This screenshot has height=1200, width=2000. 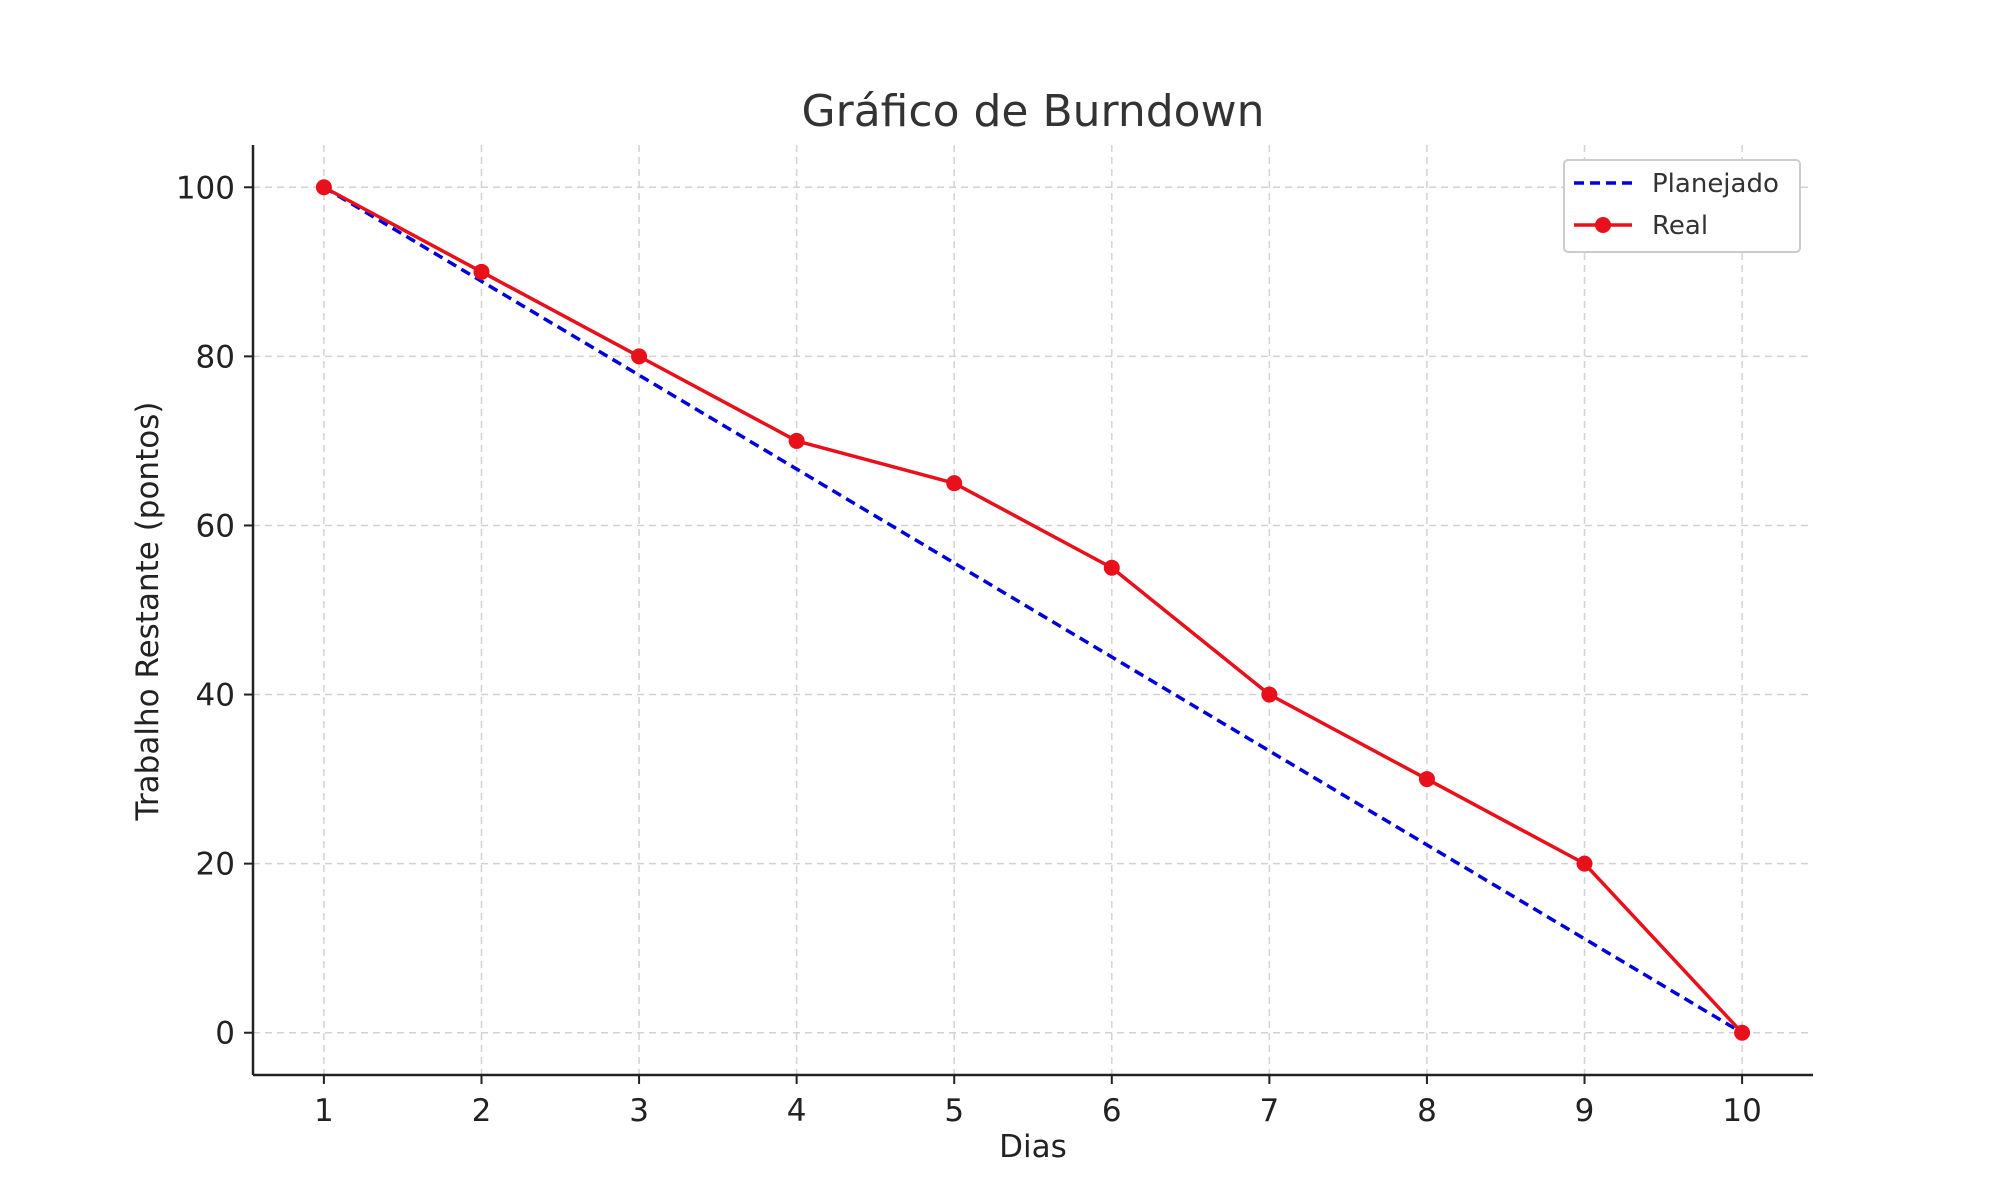 What do you see at coordinates (1680, 226) in the screenshot?
I see `legend-real-label: Real` at bounding box center [1680, 226].